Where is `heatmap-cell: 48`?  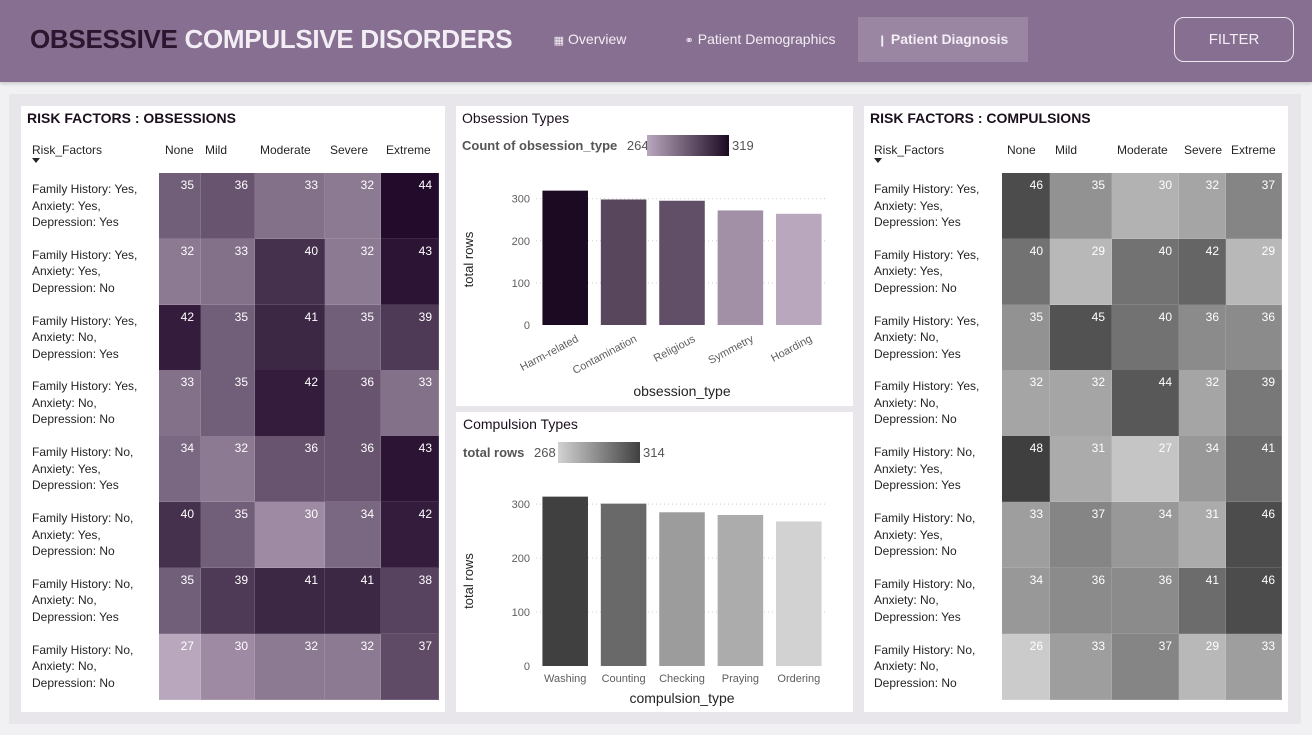
heatmap-cell: 48 is located at coordinates (1026, 469).